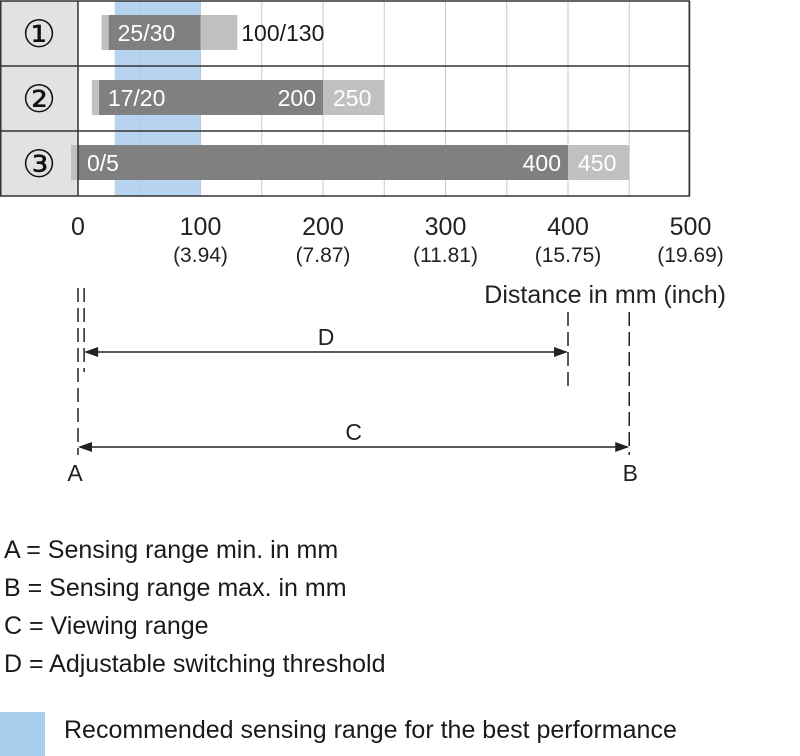 The height and width of the screenshot is (756, 800). What do you see at coordinates (622, 447) in the screenshot?
I see `dimension-c-arrow-right` at bounding box center [622, 447].